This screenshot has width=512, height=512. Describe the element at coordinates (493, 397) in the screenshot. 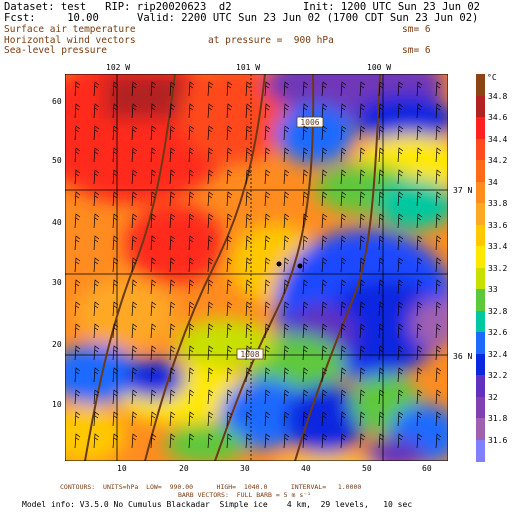

I see `colorbar-tick-label: 32` at that location.